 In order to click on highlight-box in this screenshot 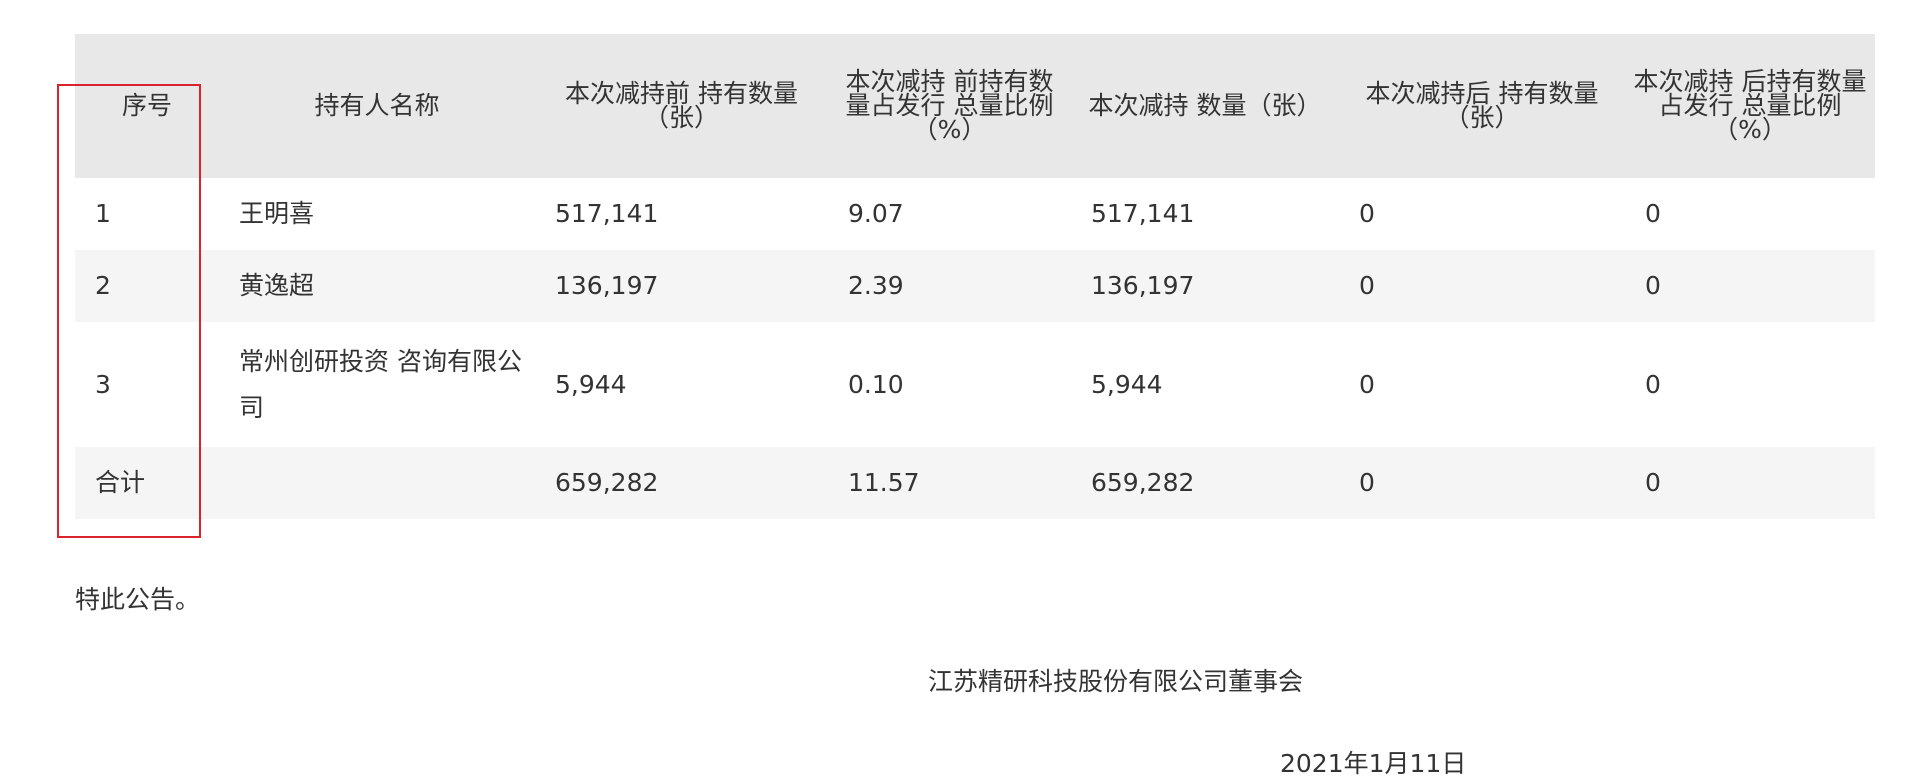, I will do `click(129, 311)`.